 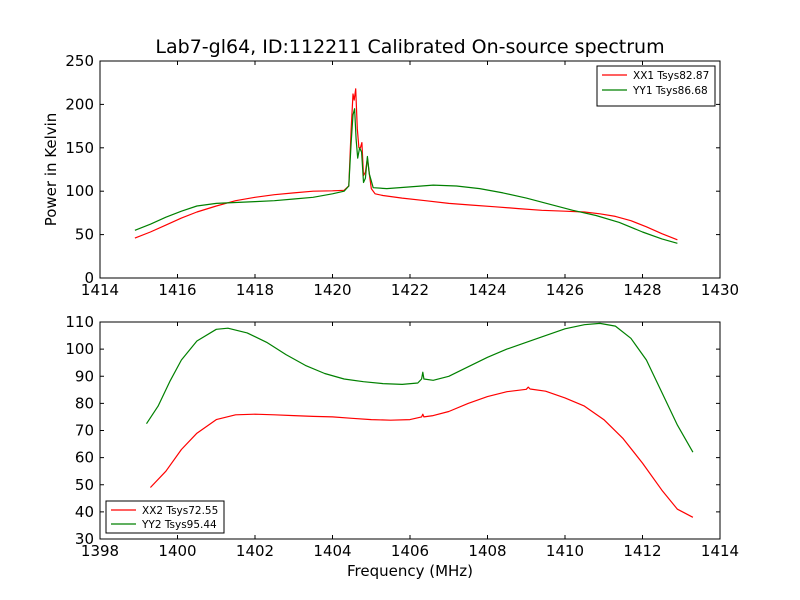 What do you see at coordinates (84, 431) in the screenshot?
I see `y-tick-label: 70` at bounding box center [84, 431].